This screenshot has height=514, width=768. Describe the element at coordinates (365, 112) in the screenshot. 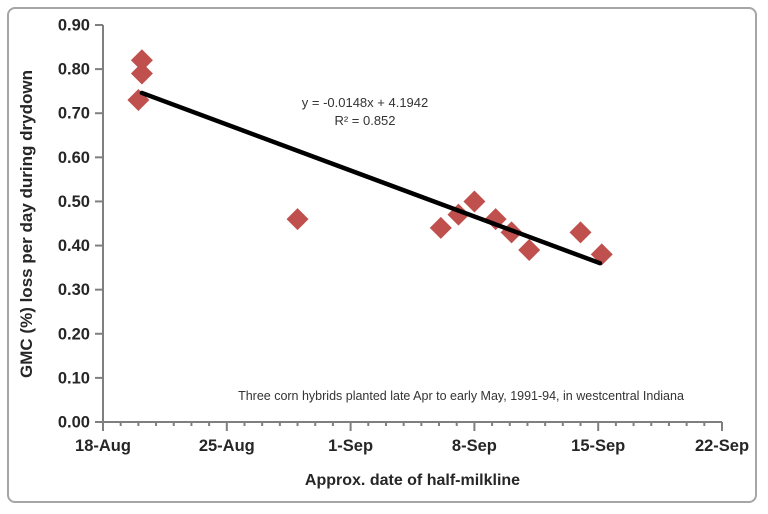

I see `trendline-equation: y = -0.0148x + 4.1942 R² = 0.852` at that location.